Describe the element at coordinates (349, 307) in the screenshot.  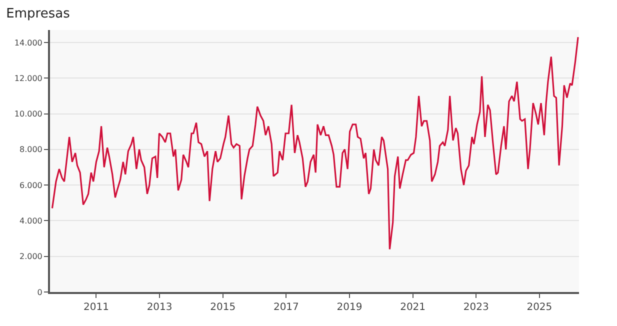
I see `x-tick-label: 2019` at that location.